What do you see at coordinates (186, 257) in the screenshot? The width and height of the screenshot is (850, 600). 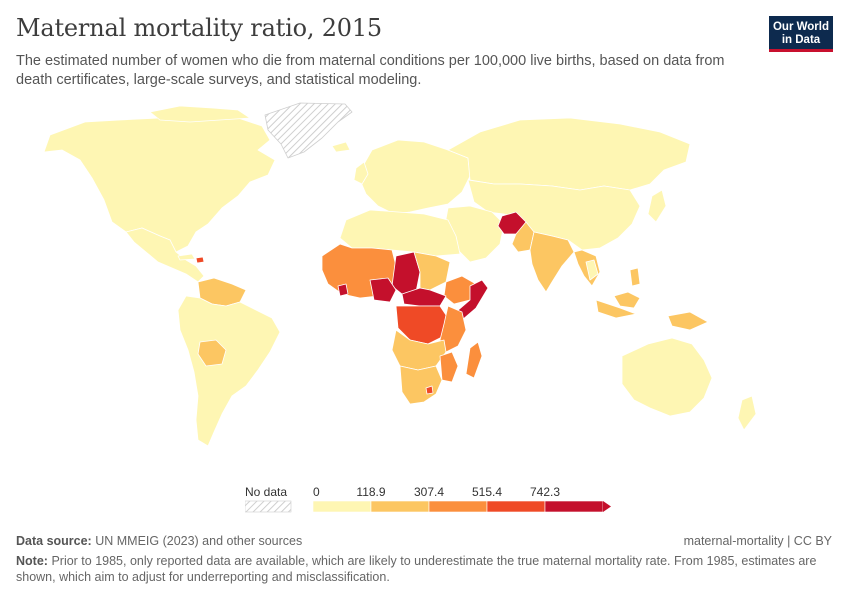 I see `region-caribbean` at bounding box center [186, 257].